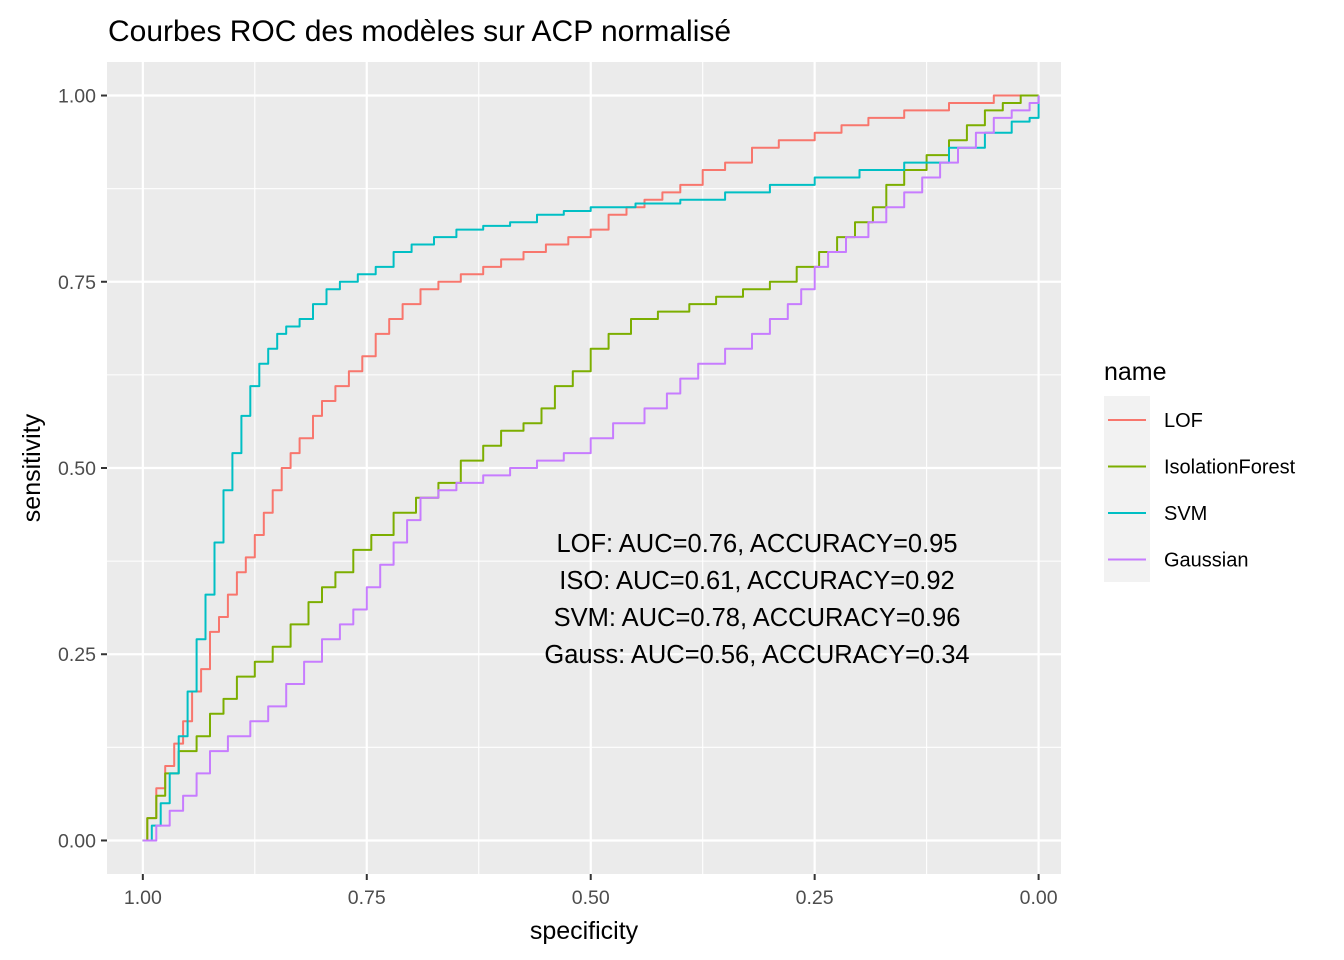 The image size is (1344, 960). Describe the element at coordinates (1185, 514) in the screenshot. I see `legend-item-label: SVM` at that location.